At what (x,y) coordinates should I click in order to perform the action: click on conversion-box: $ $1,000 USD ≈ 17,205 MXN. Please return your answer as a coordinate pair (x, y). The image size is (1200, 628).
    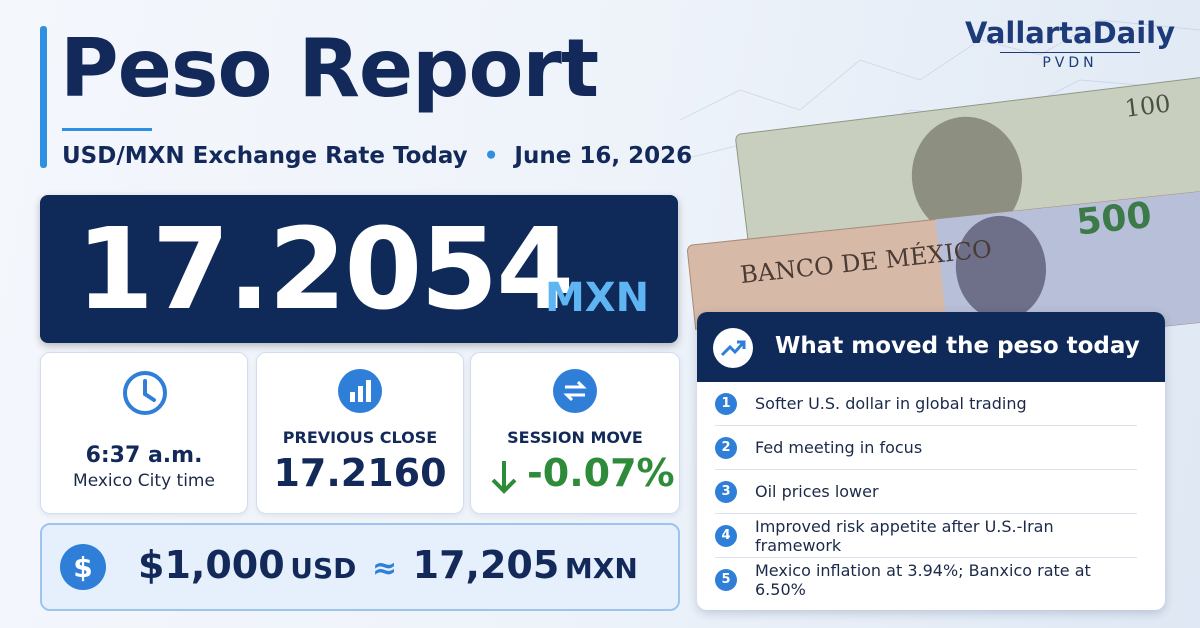
    Looking at the image, I should click on (360, 567).